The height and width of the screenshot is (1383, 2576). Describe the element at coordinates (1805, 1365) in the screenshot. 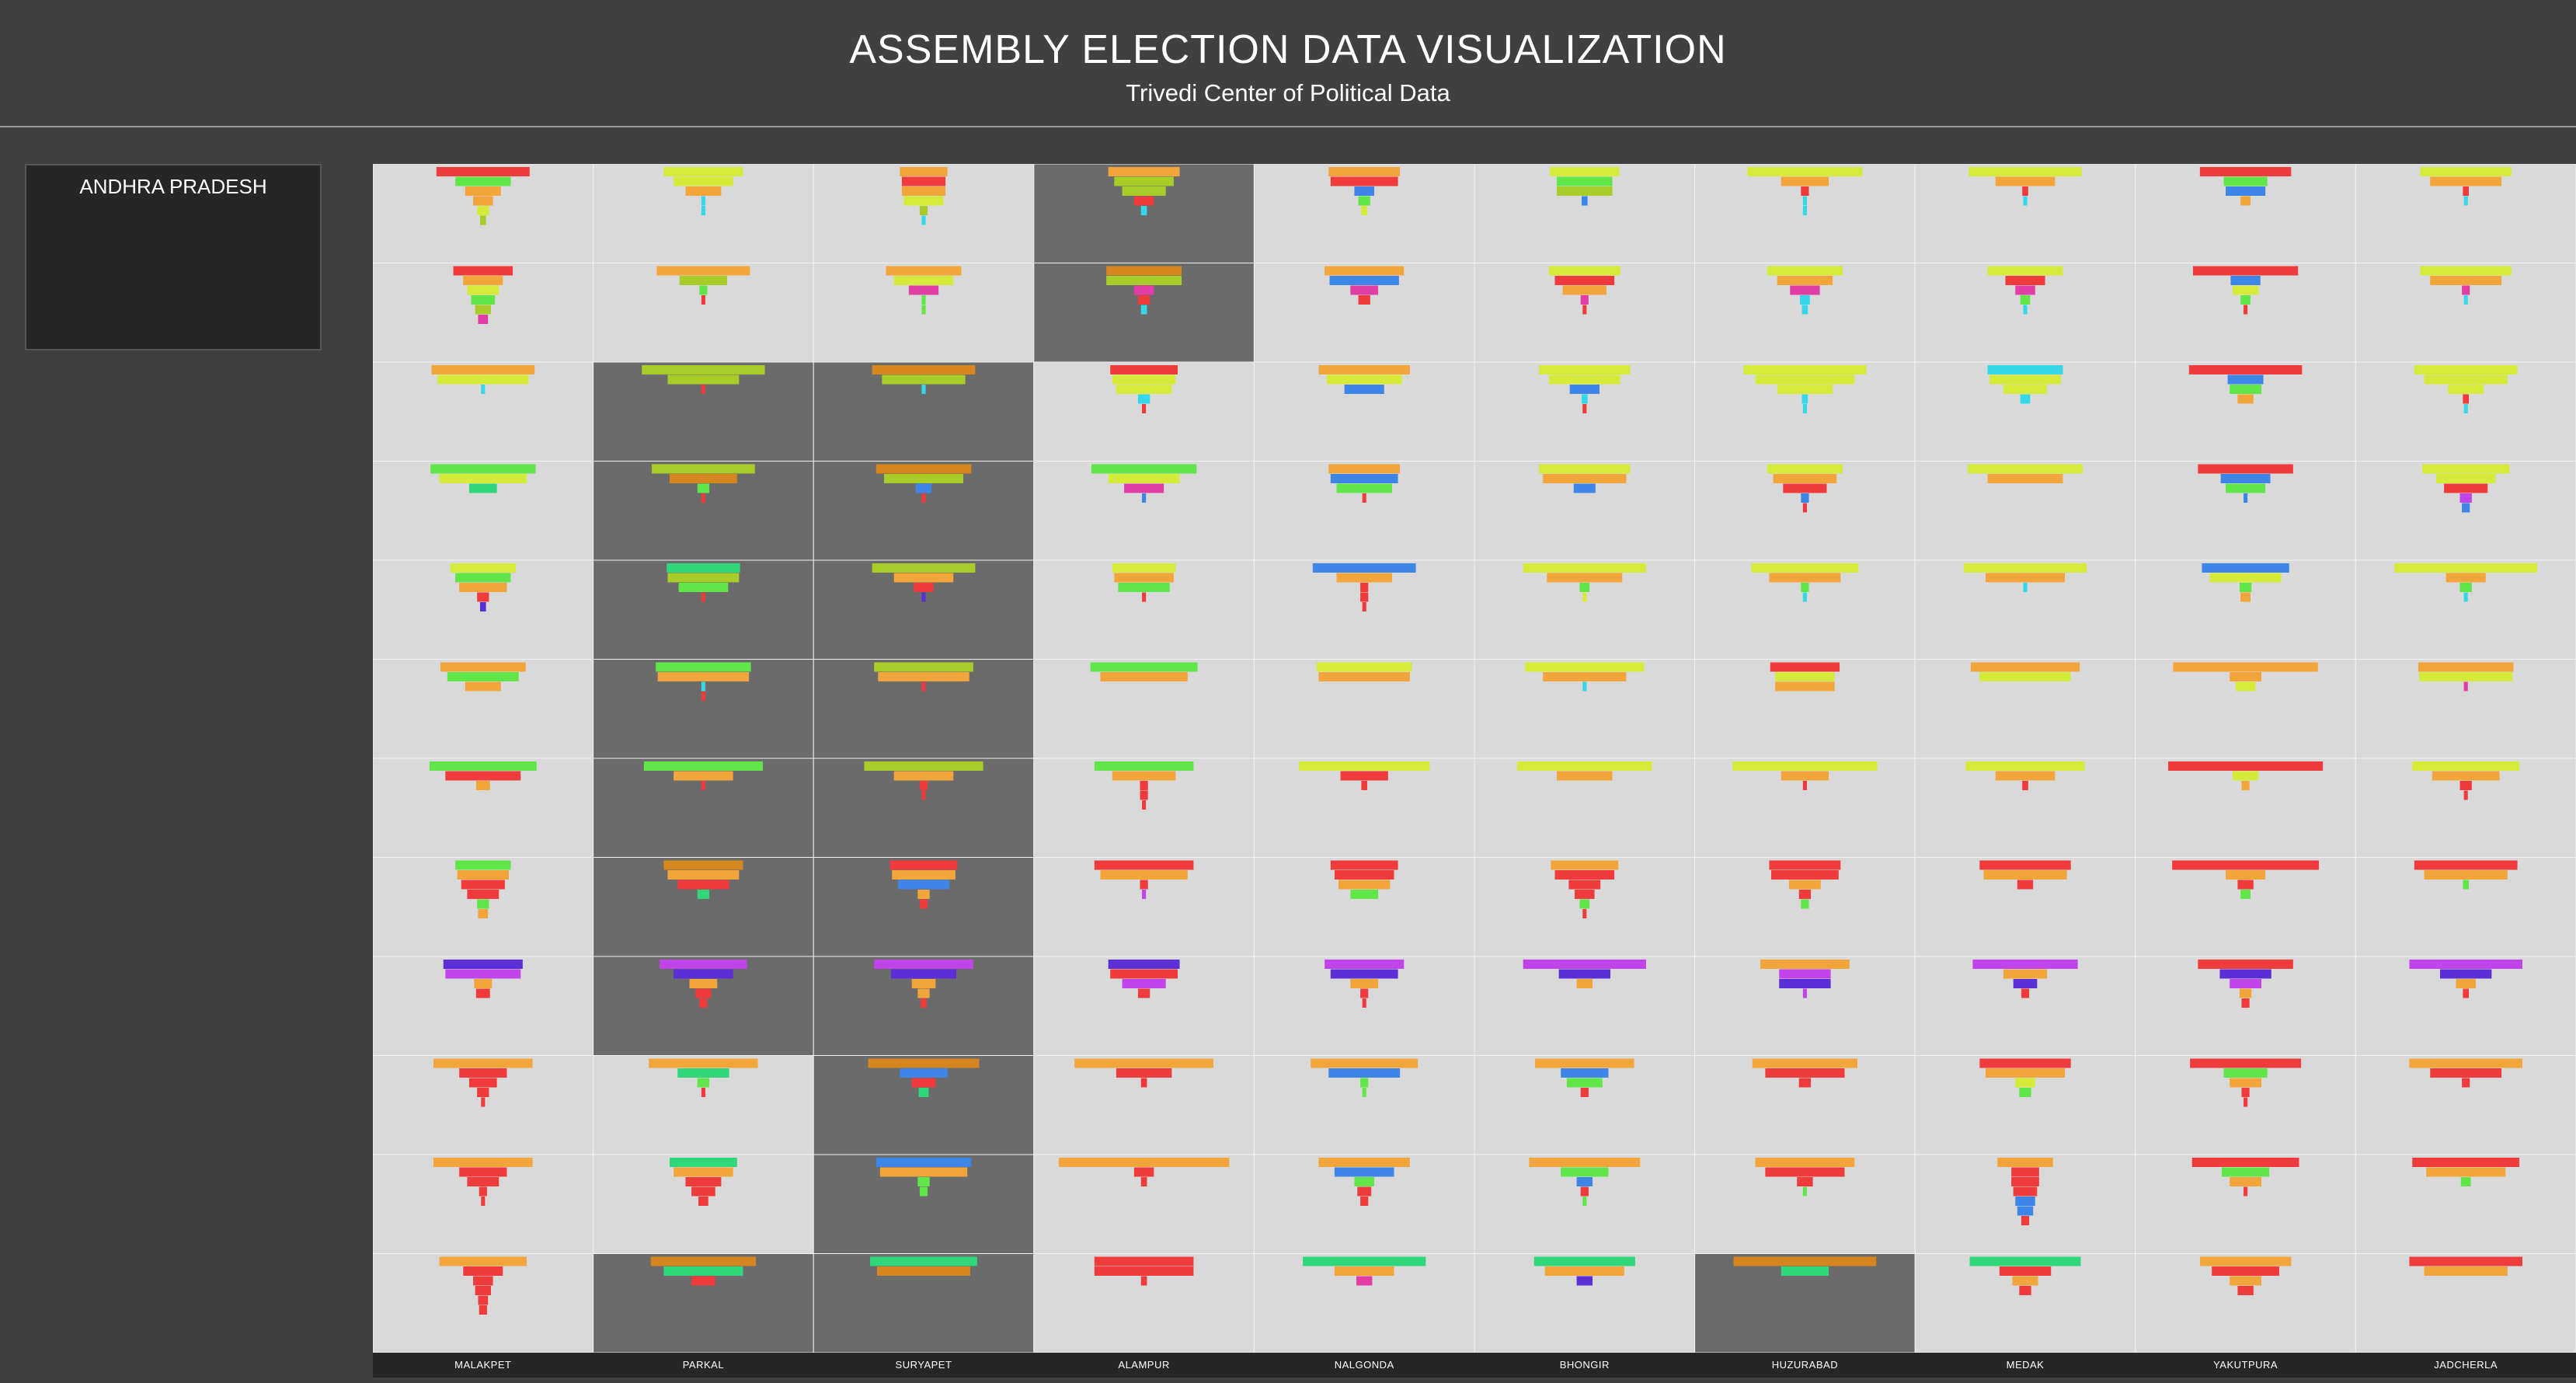

I see `column-label: HUZURABAD` at that location.